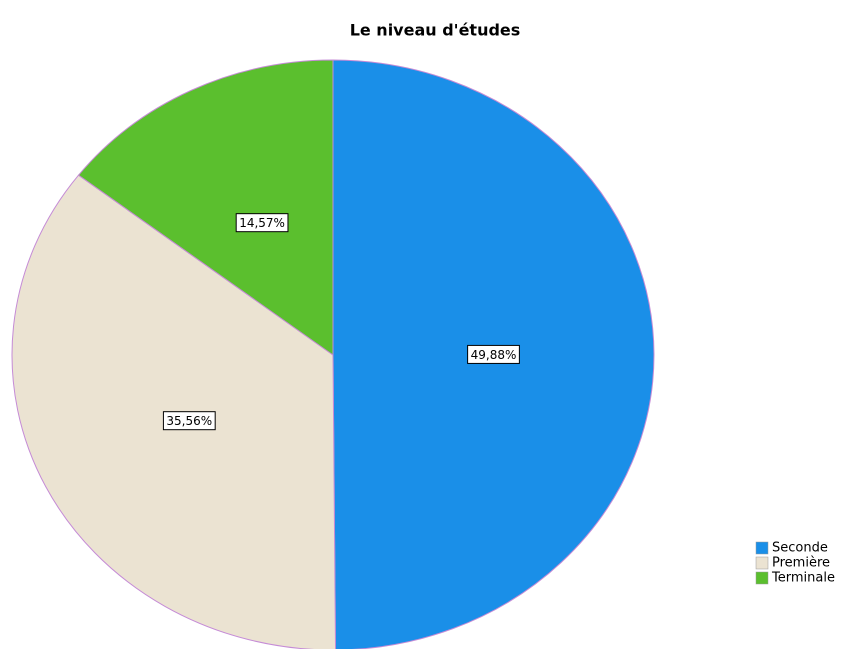 This screenshot has height=649, width=868. I want to click on chart-title: Le niveau d'études, so click(435, 30).